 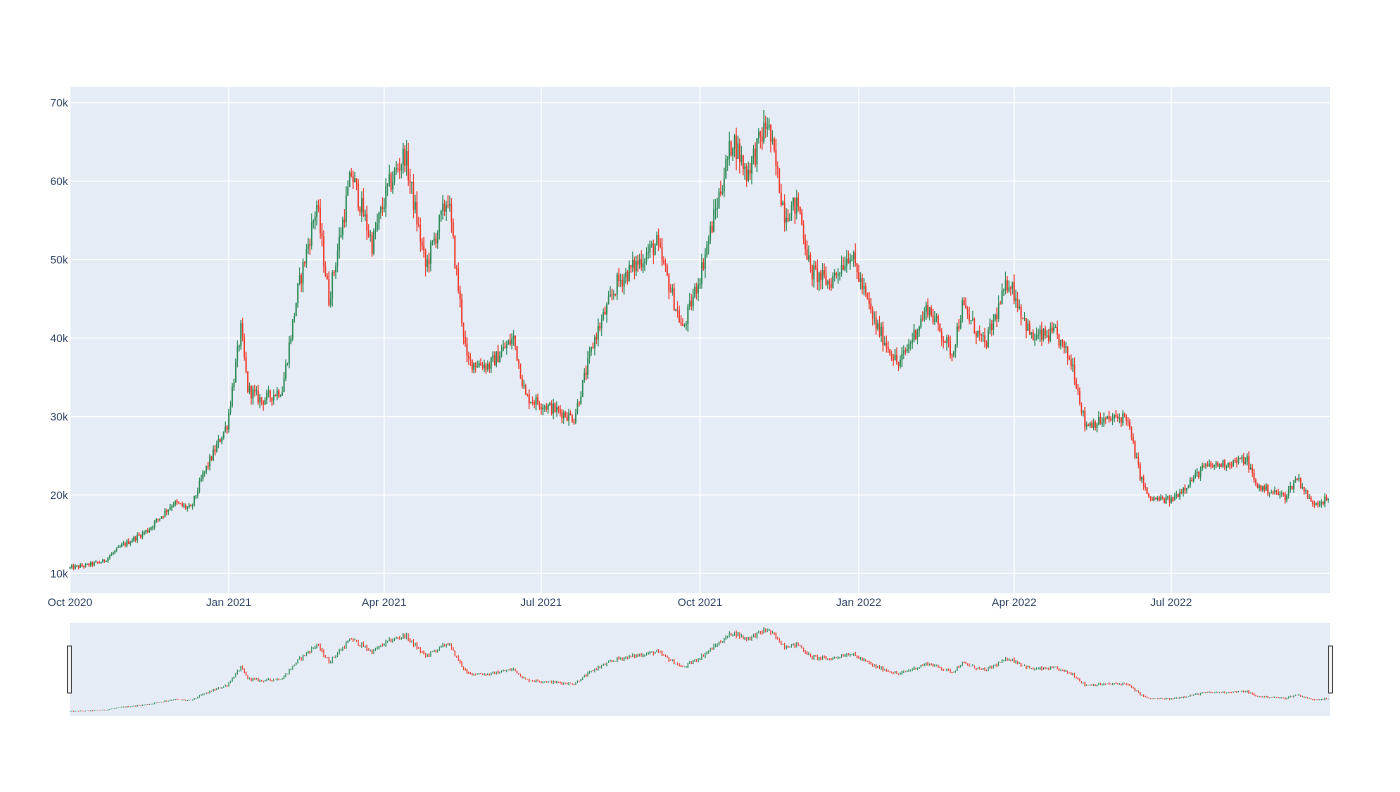 What do you see at coordinates (59, 261) in the screenshot?
I see `y-tick-label: 50k` at bounding box center [59, 261].